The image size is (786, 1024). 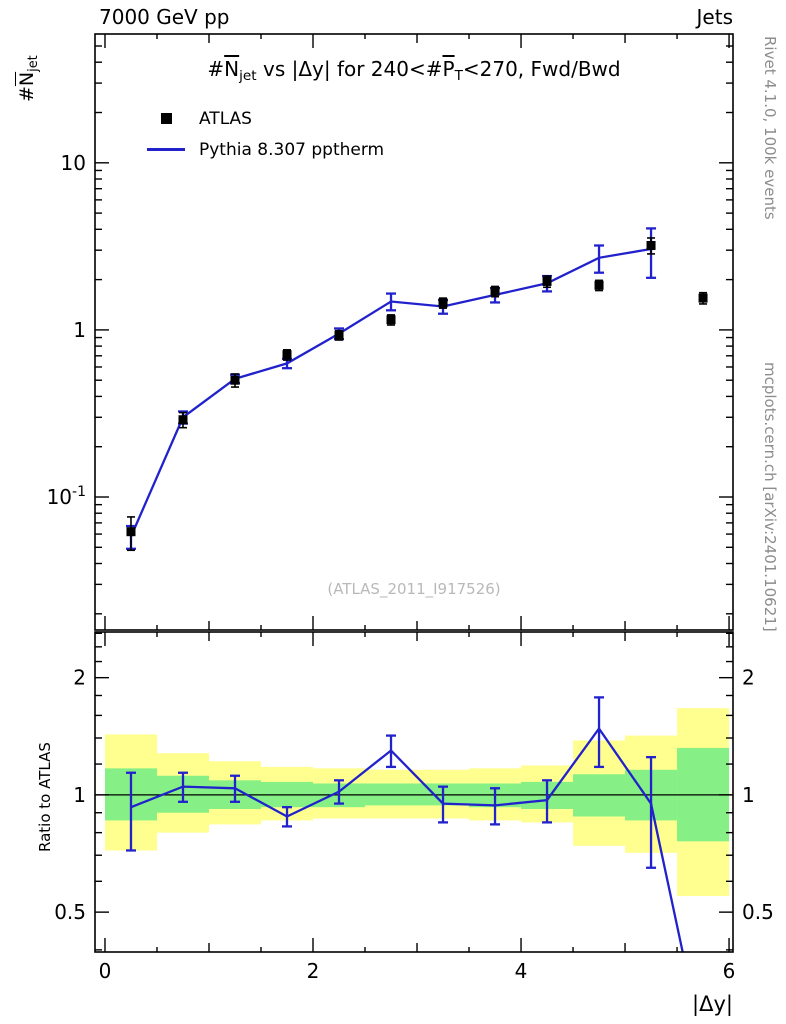 I want to click on atlas-swatch-box, so click(x=166, y=118).